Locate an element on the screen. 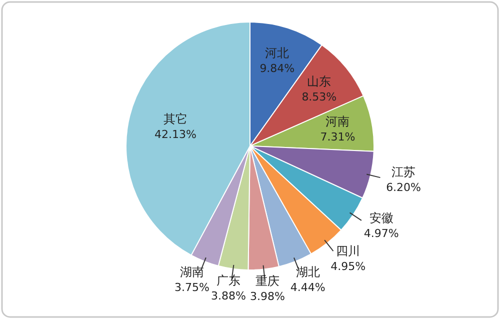 The width and height of the screenshot is (500, 319). slice-label: 江苏 is located at coordinates (404, 171).